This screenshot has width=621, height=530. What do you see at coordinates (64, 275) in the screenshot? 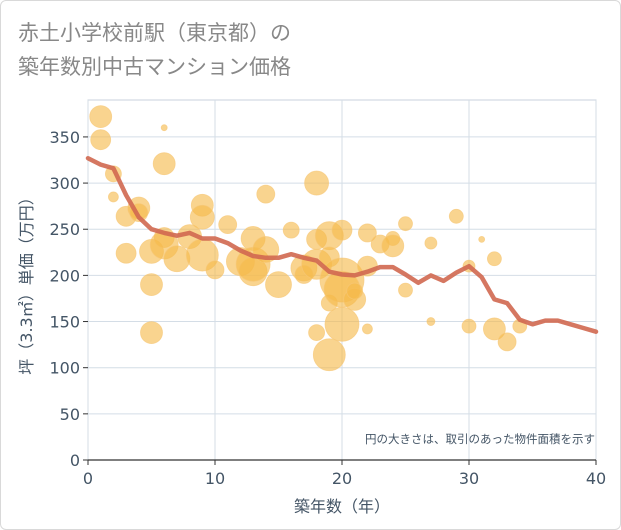
I see `y-tick-label: 200` at bounding box center [64, 275].